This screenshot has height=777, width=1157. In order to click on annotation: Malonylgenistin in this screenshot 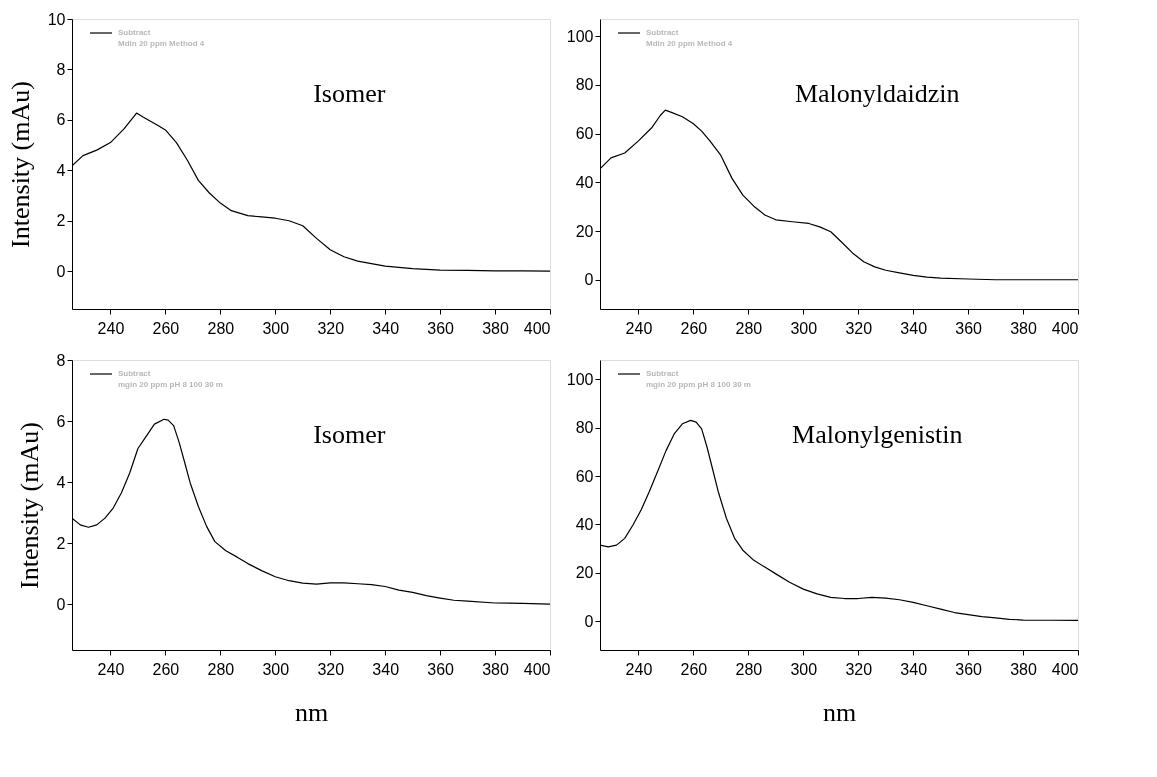, I will do `click(877, 435)`.